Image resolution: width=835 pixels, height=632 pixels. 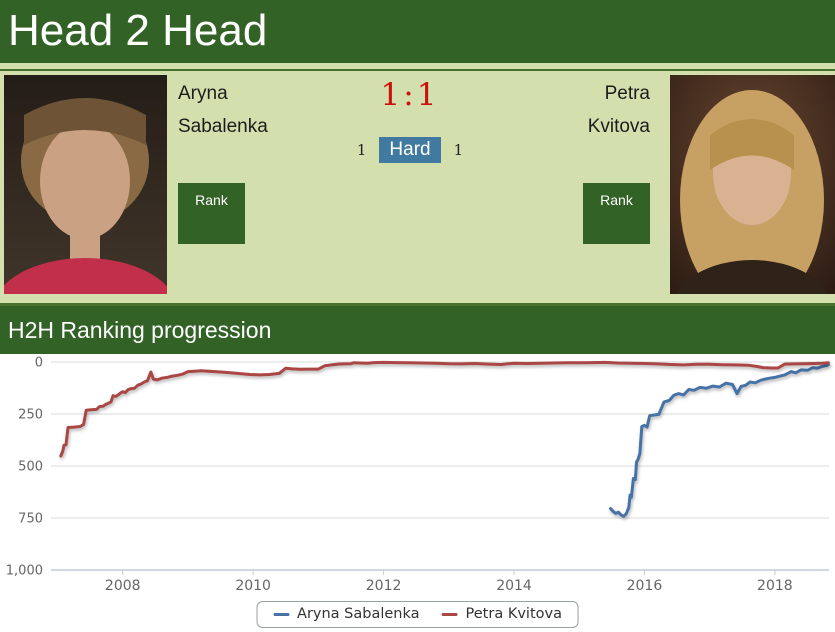 I want to click on surface-breakdown: 1 Hard 1, so click(x=410, y=150).